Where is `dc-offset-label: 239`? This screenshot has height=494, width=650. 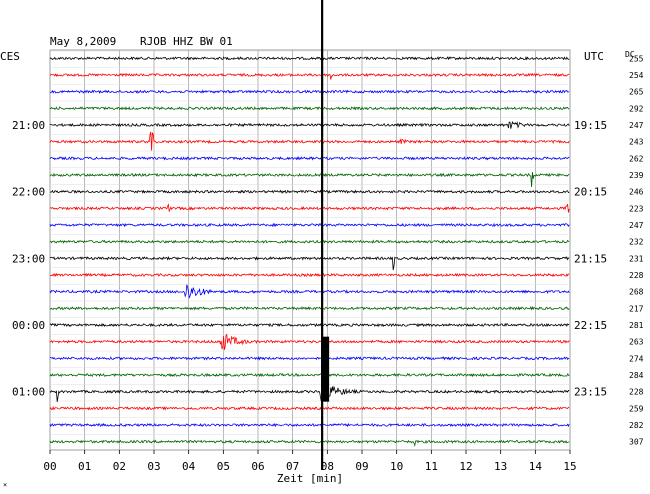
dc-offset-label: 239 is located at coordinates (636, 175).